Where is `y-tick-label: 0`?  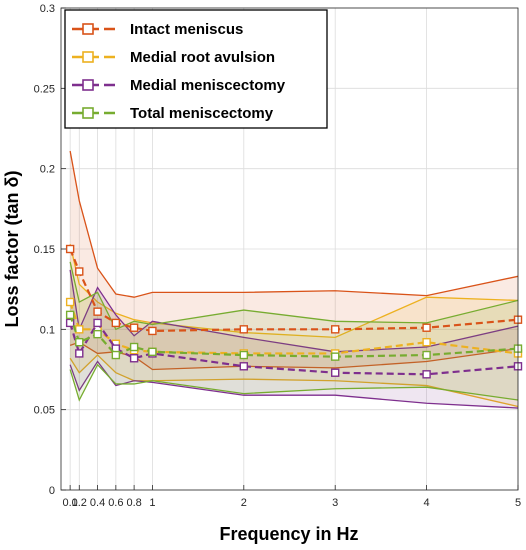
y-tick-label: 0 is located at coordinates (52, 491).